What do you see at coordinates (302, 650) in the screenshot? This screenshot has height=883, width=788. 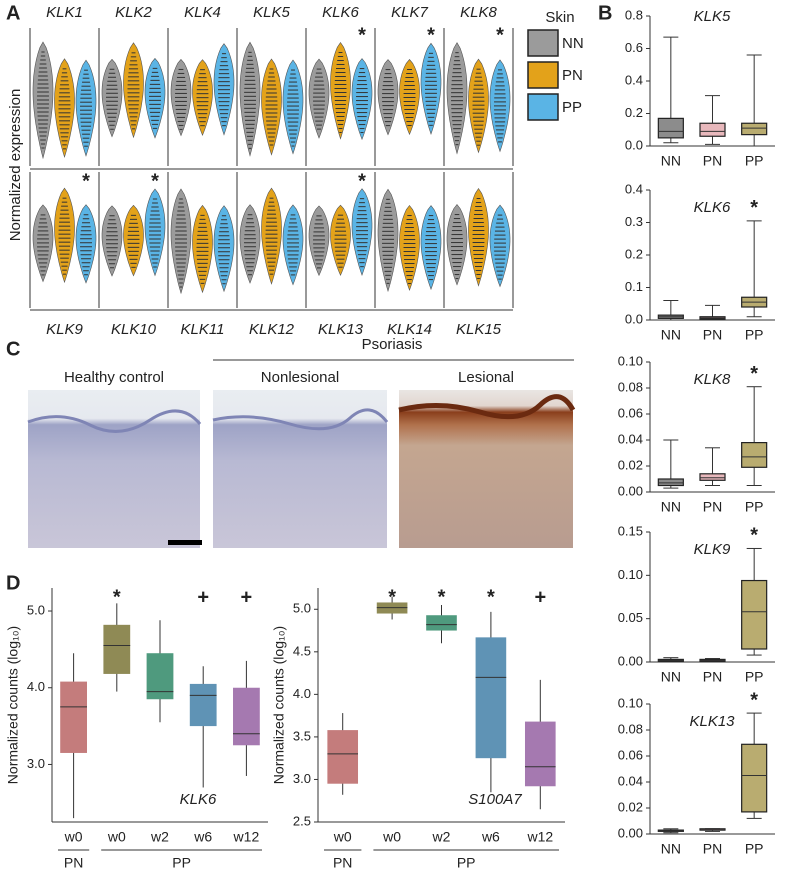 I see `y-tick-label: 4.5` at bounding box center [302, 650].